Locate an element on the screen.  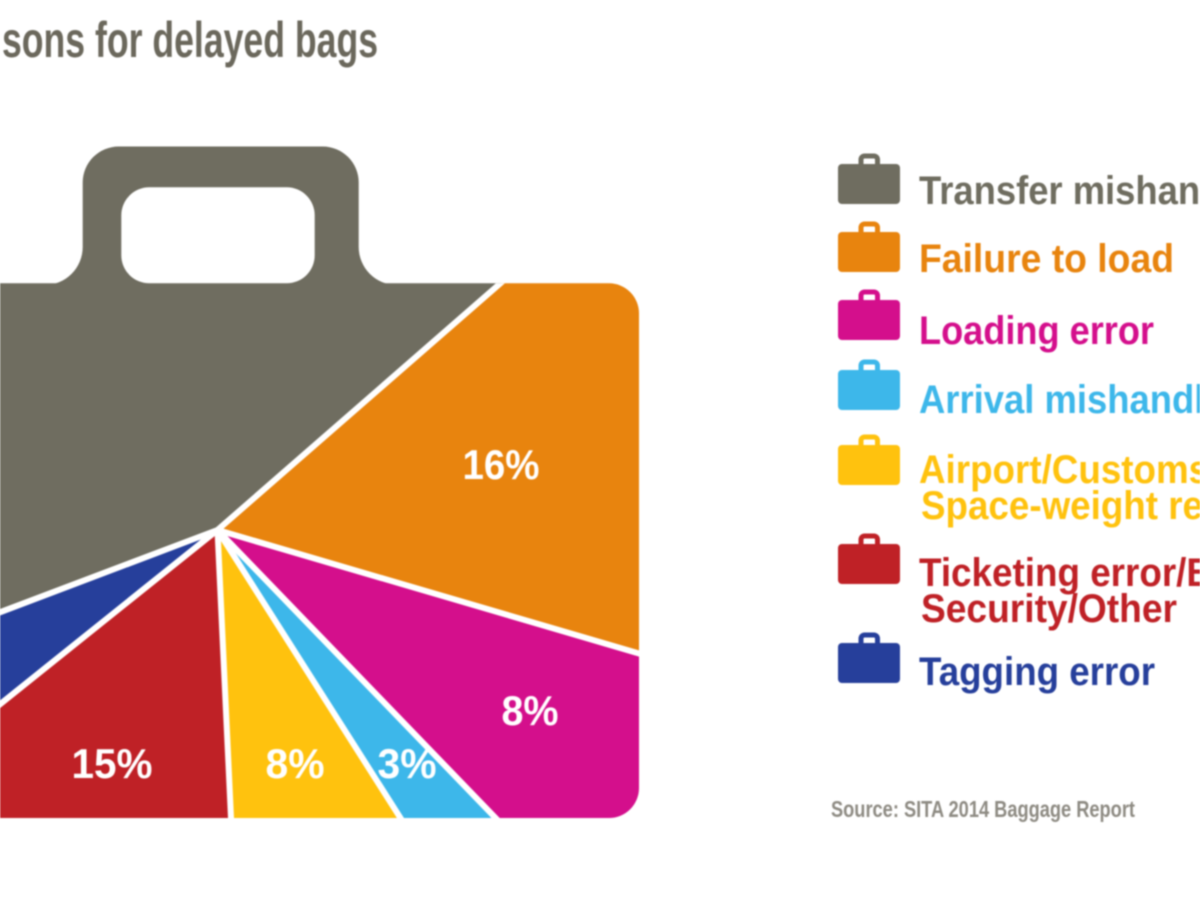
svg-text: Tagging error is located at coordinates (1037, 672).